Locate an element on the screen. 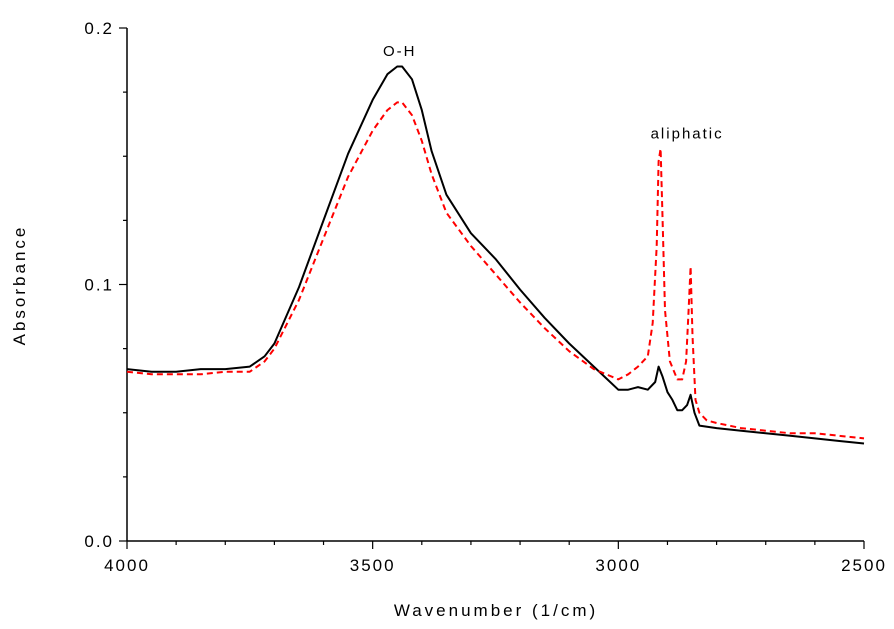 The width and height of the screenshot is (894, 629). x-tick-label: 3500 is located at coordinates (373, 565).